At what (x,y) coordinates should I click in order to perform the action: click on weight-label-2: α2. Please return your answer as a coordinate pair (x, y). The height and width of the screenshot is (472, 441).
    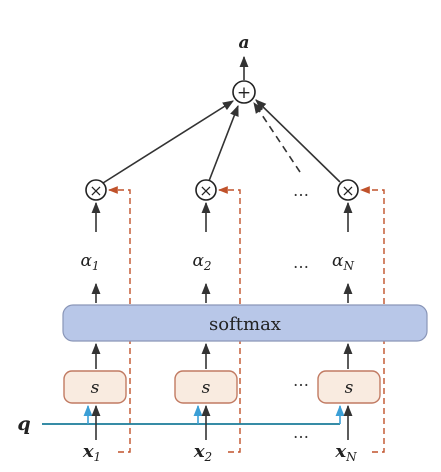
    Looking at the image, I should click on (201, 262).